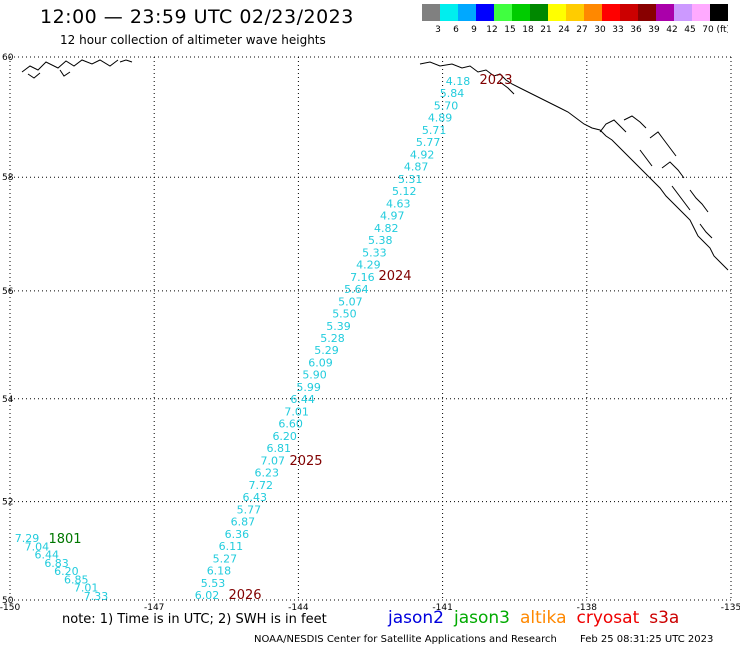 The width and height of the screenshot is (740, 650). I want to click on swh-value: 6.85, so click(76, 579).